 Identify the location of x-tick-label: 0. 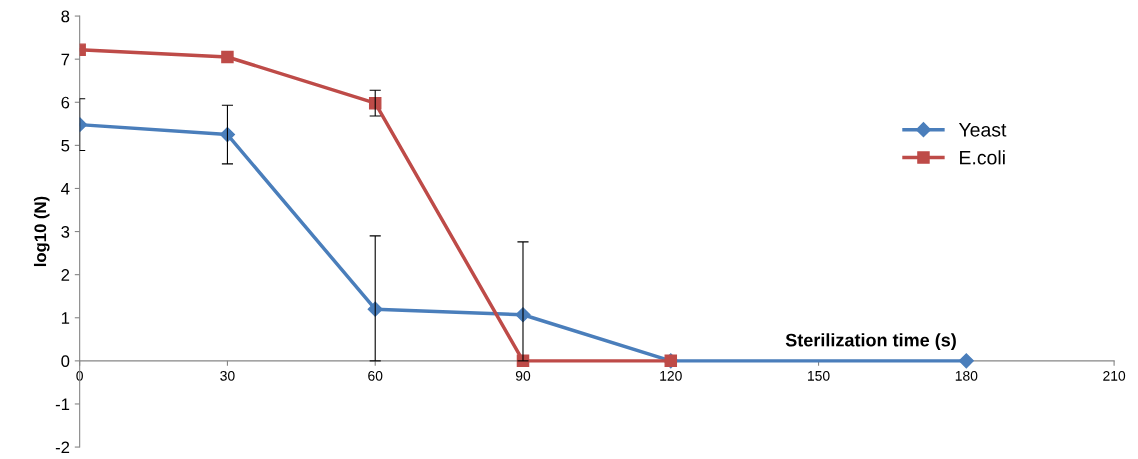
(79, 375).